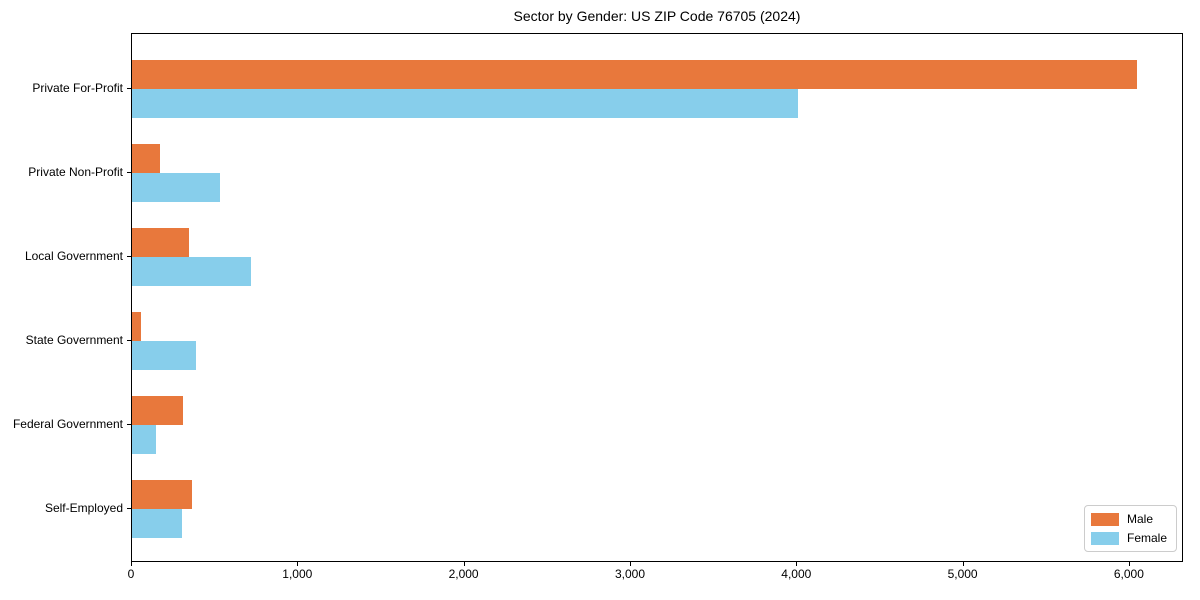 The width and height of the screenshot is (1200, 600). I want to click on legend-item-female: Female, so click(1128, 538).